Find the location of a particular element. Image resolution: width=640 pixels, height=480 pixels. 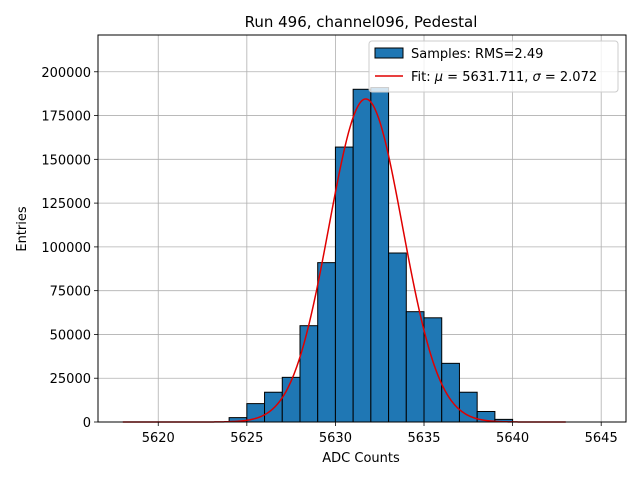

legend-box is located at coordinates (493, 66).